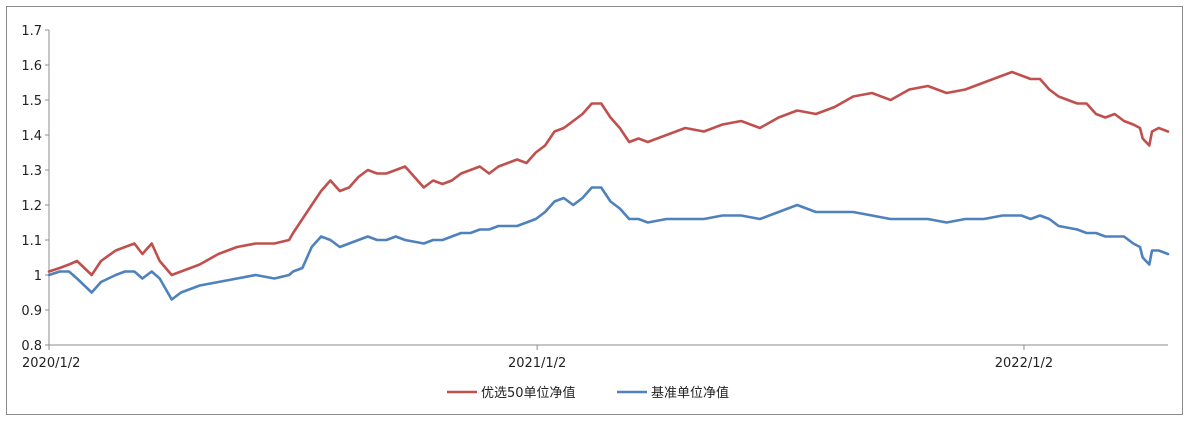  Describe the element at coordinates (31, 31) in the screenshot. I see `y-tick-label: 1.7` at that location.